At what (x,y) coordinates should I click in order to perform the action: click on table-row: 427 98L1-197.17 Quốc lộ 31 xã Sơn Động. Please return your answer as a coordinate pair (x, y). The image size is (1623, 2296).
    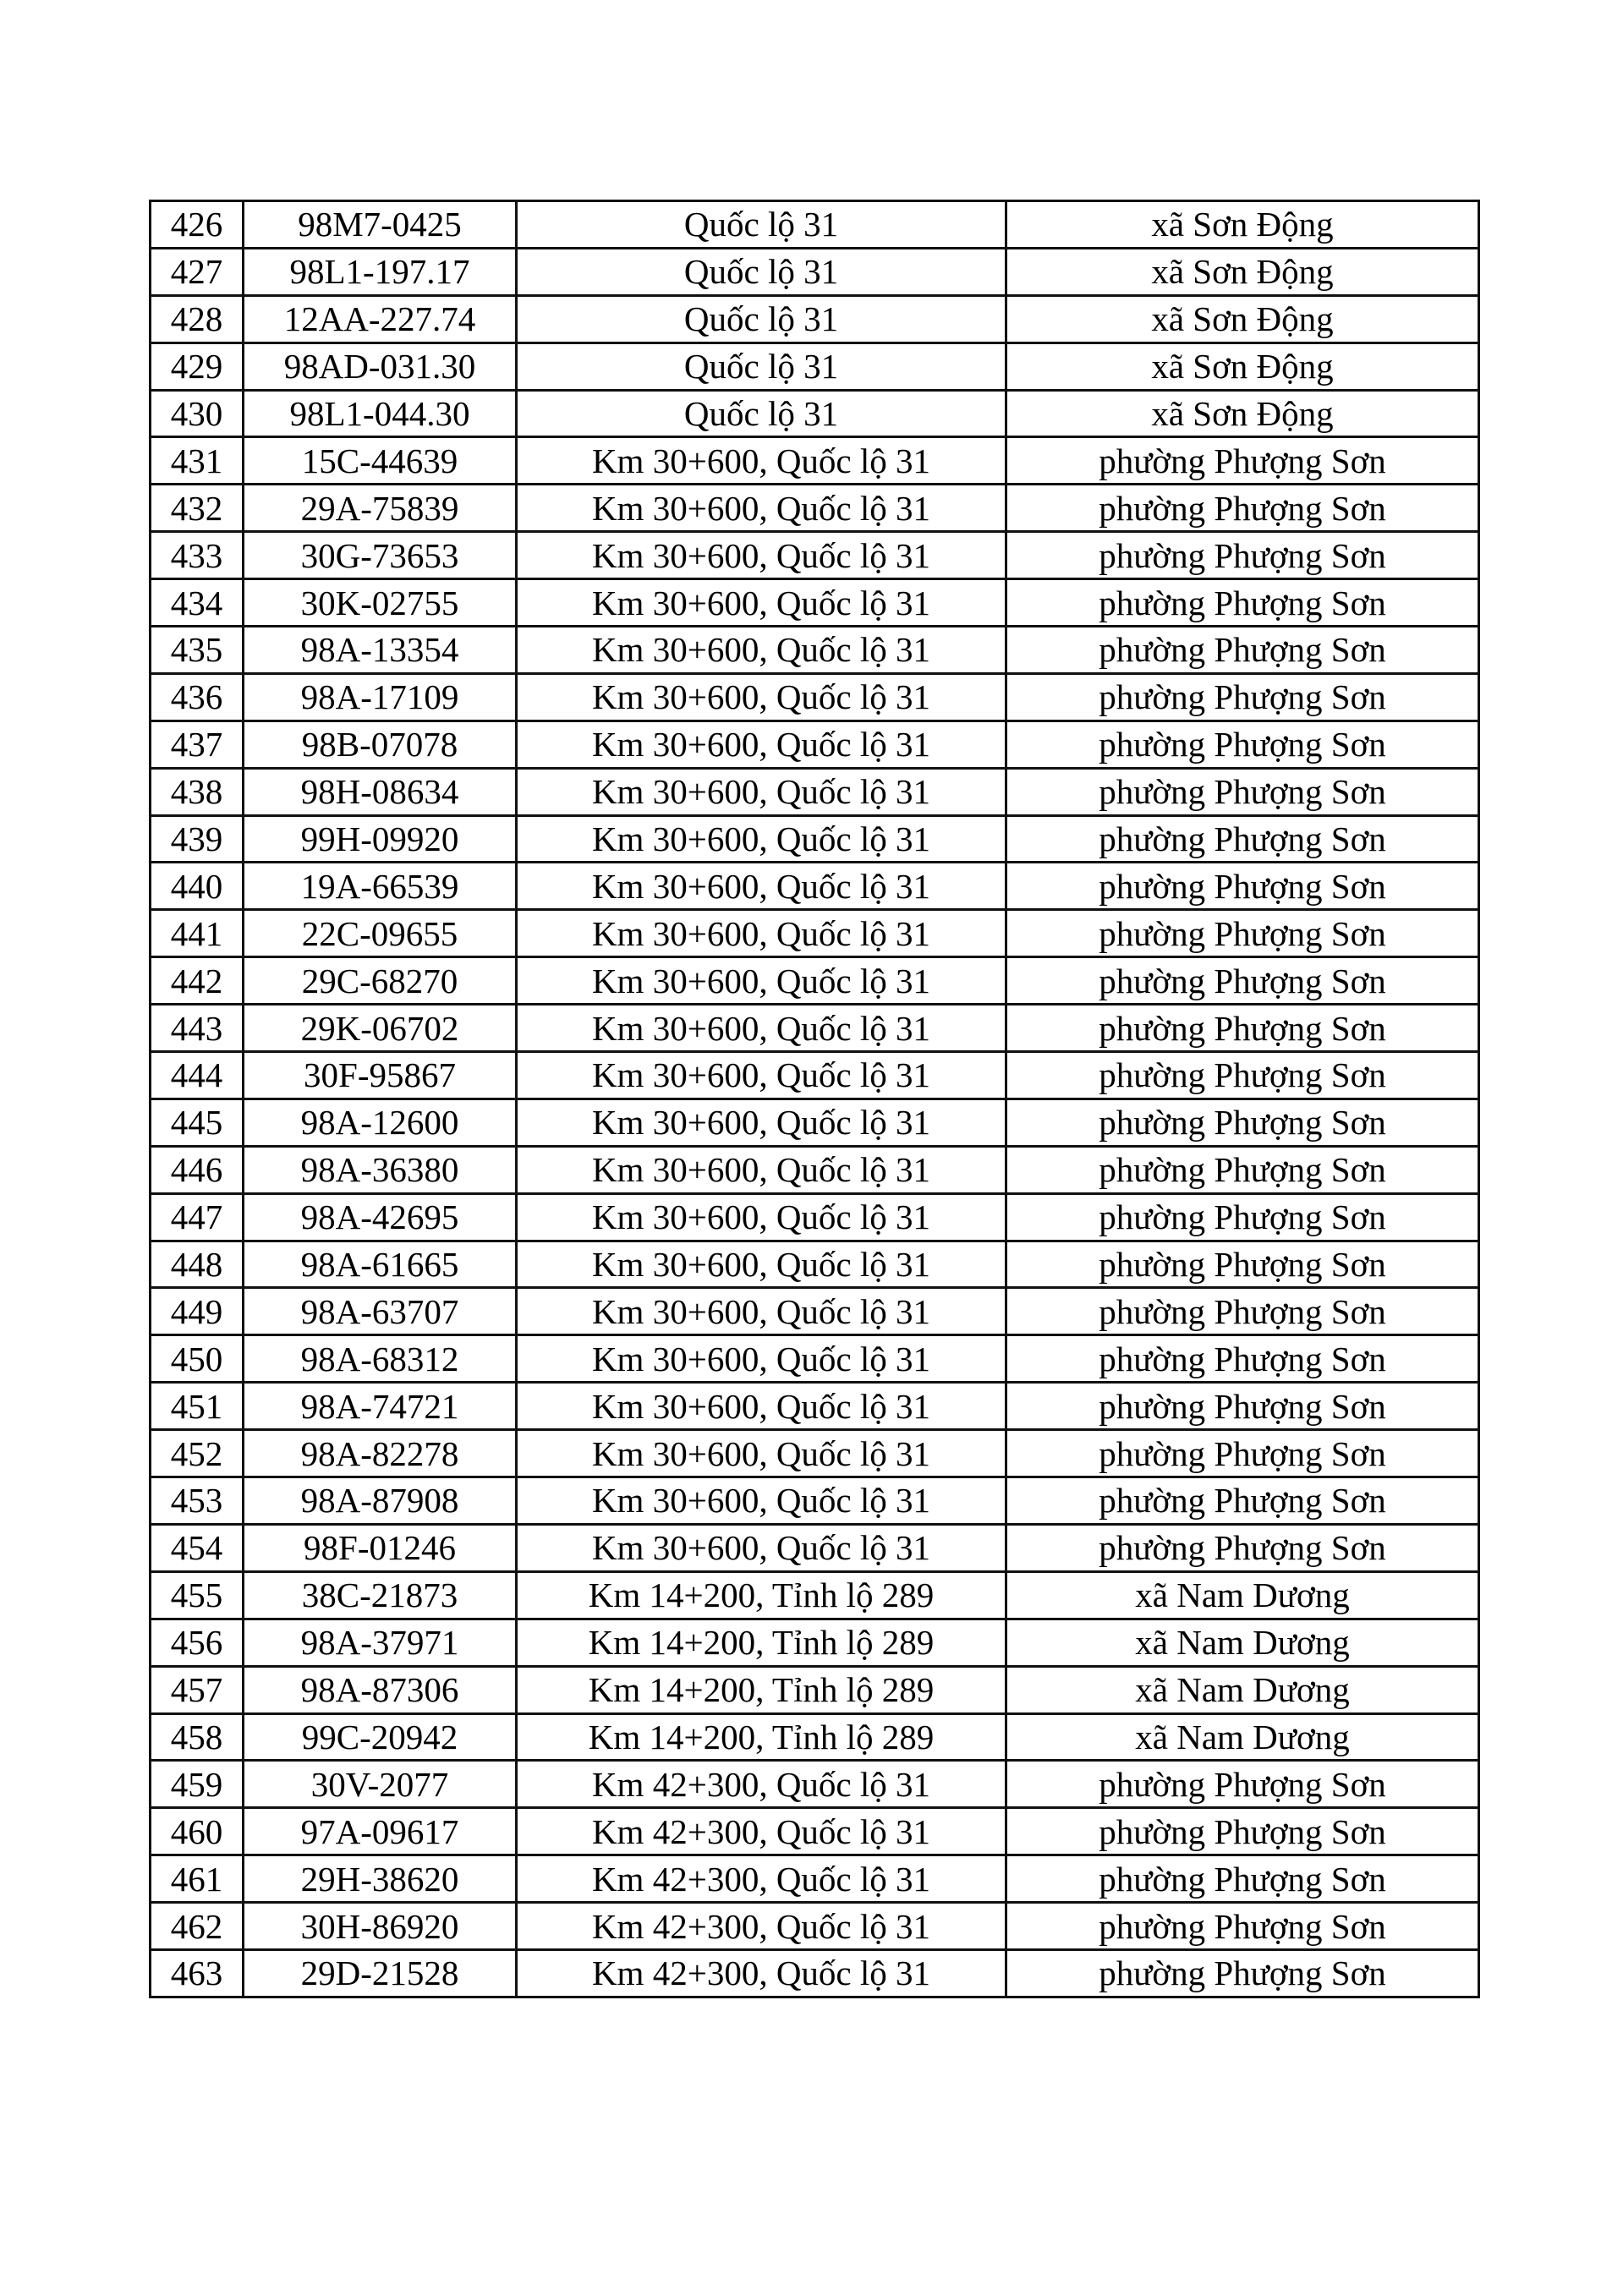
    Looking at the image, I should click on (814, 272).